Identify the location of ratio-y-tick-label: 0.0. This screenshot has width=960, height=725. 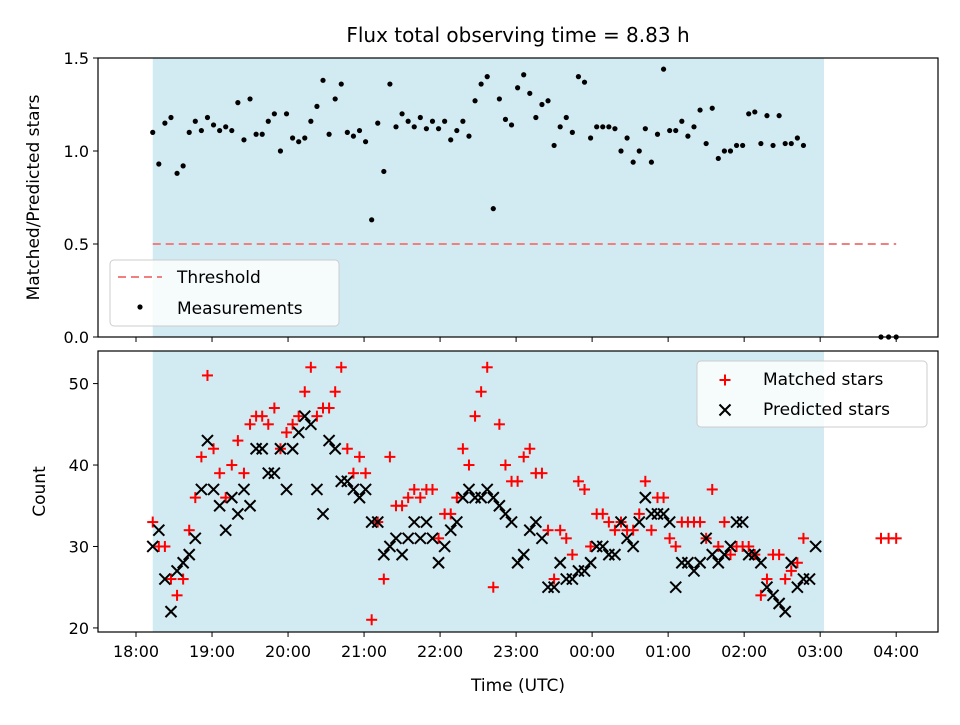
(76, 337).